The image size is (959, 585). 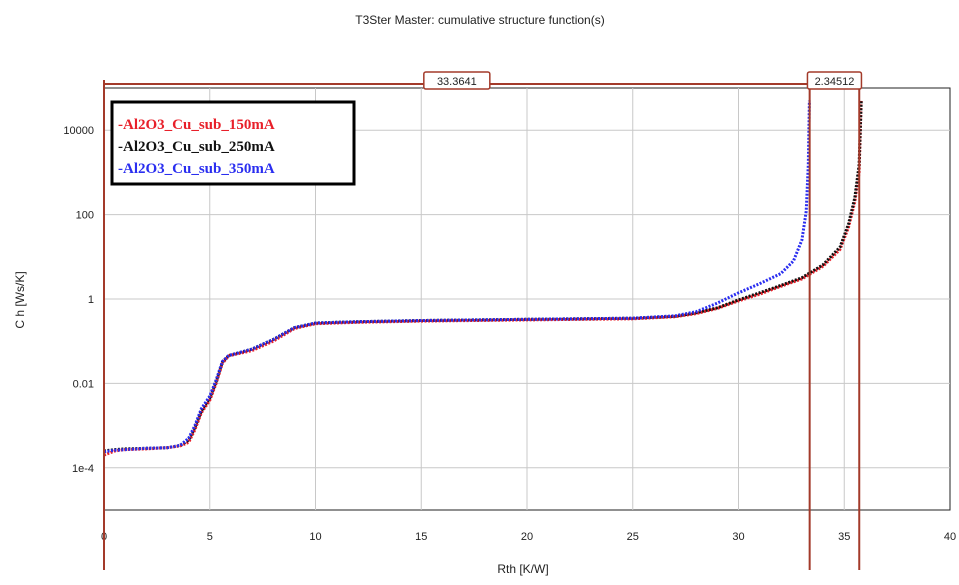 What do you see at coordinates (78, 300) in the screenshot?
I see `y-axis-ticks: 1e-4 0.01 1 100 10000` at bounding box center [78, 300].